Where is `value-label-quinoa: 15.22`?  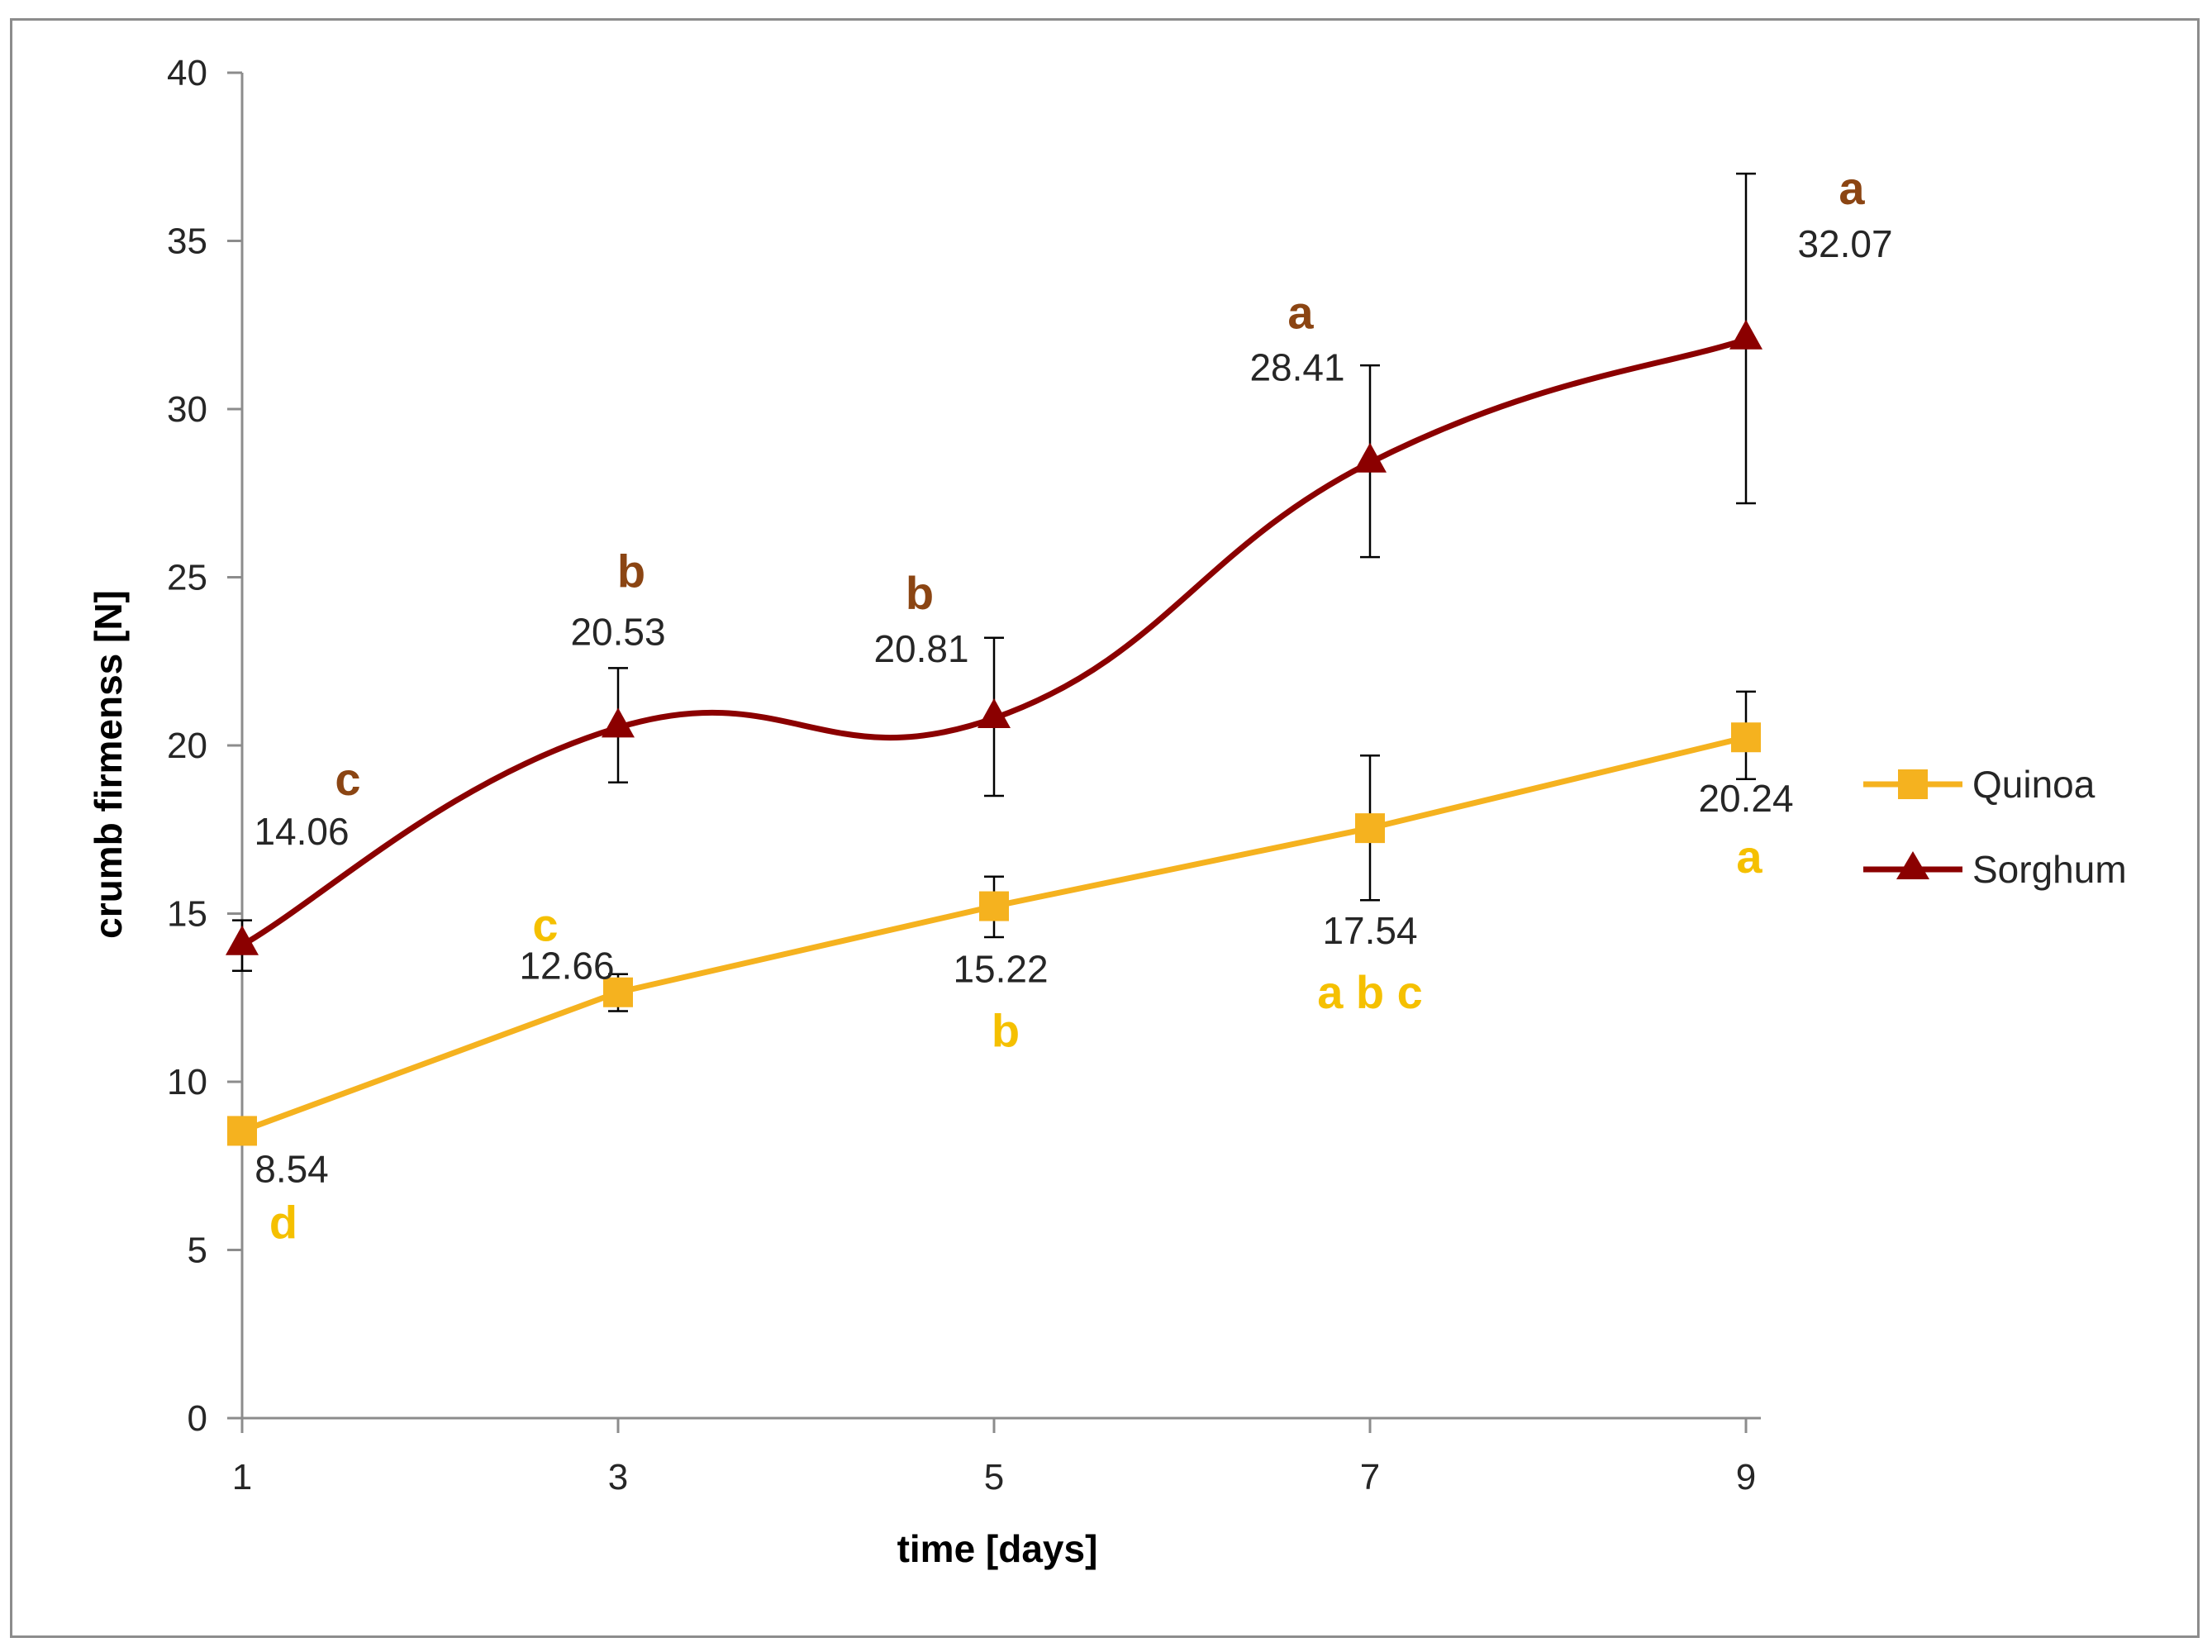 value-label-quinoa: 15.22 is located at coordinates (1000, 969).